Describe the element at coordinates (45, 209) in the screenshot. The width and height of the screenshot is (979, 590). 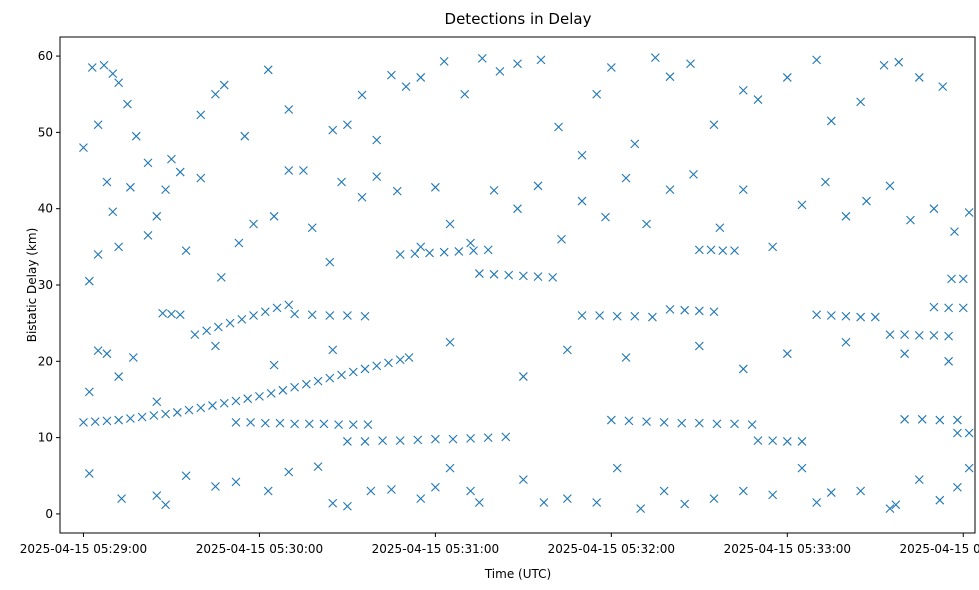
I see `y-tick-label: 40` at that location.